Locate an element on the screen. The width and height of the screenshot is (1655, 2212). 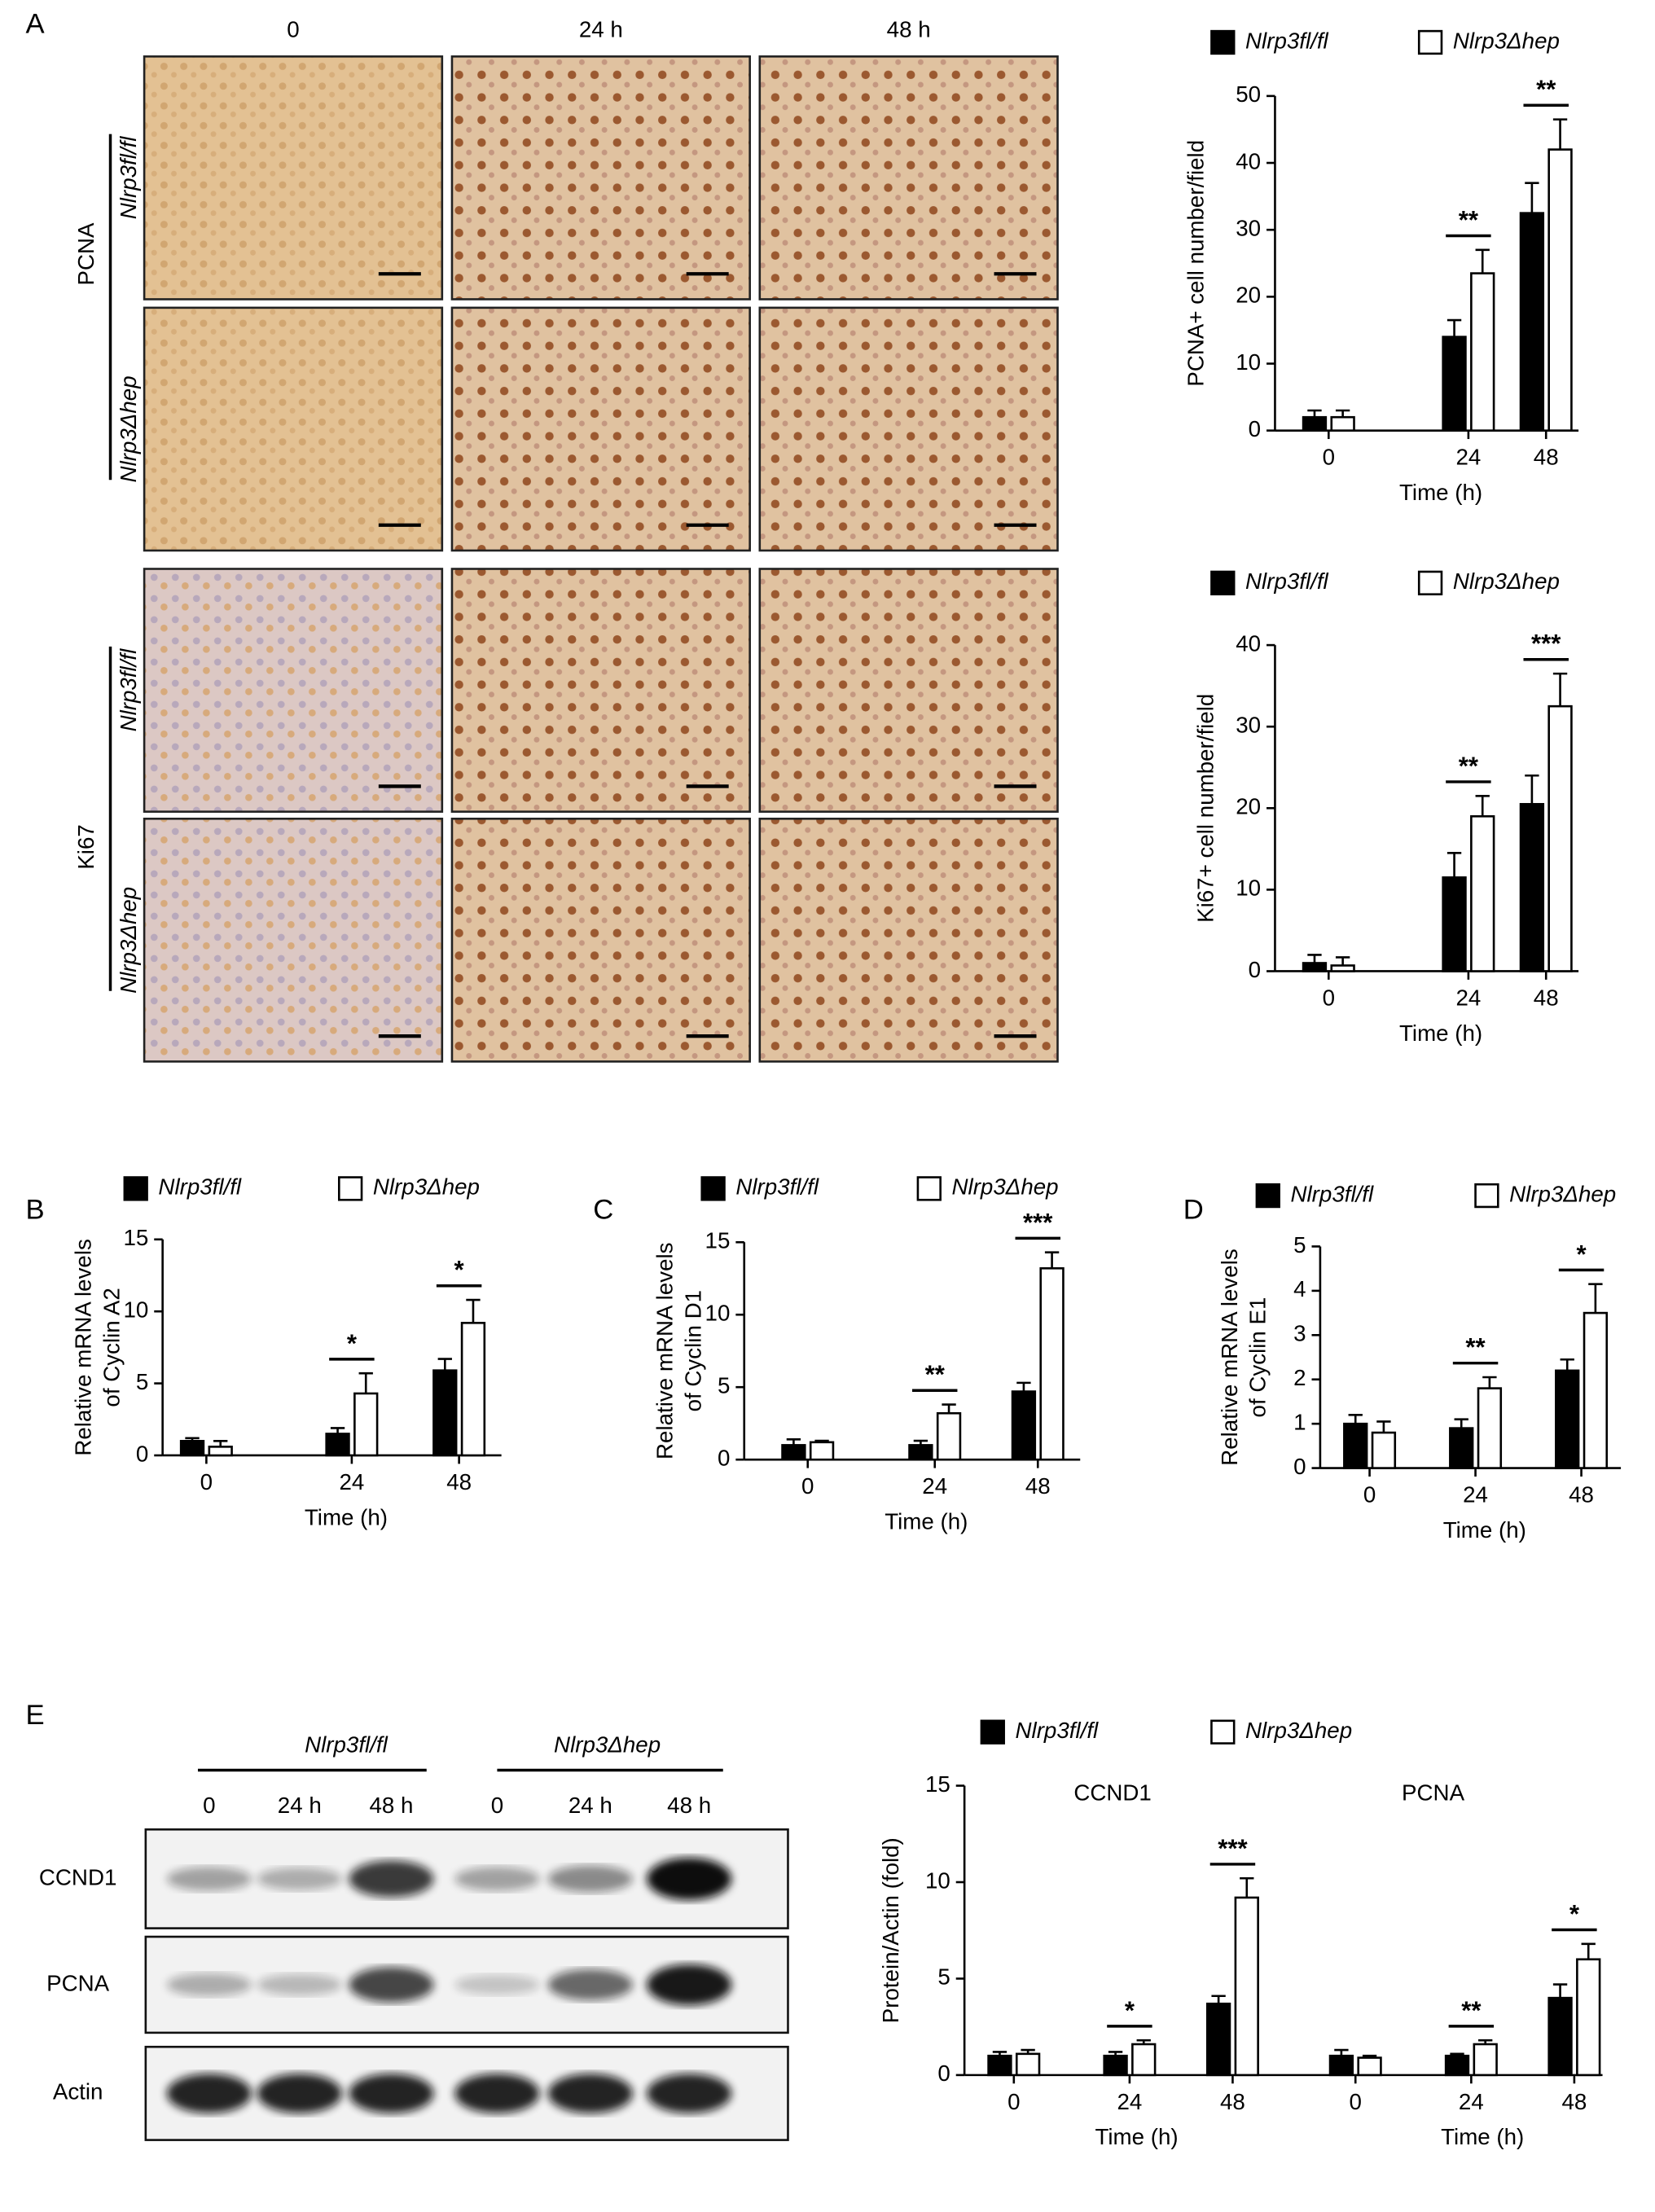
panel-label: C is located at coordinates (603, 1209).